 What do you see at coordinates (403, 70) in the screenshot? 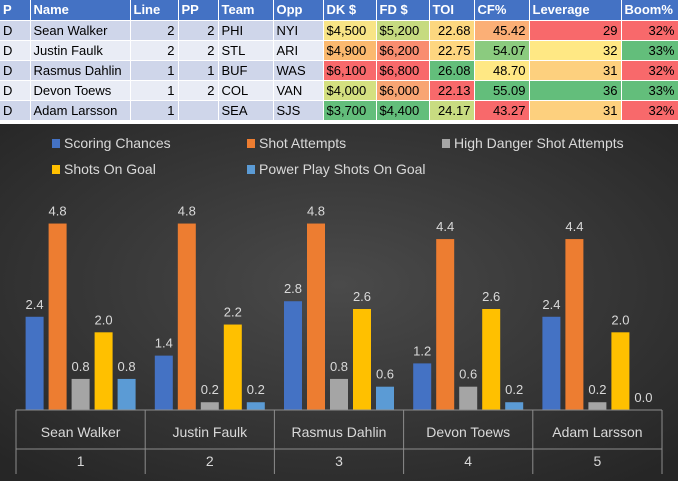
I see `cell-fd-salary: $6,800` at bounding box center [403, 70].